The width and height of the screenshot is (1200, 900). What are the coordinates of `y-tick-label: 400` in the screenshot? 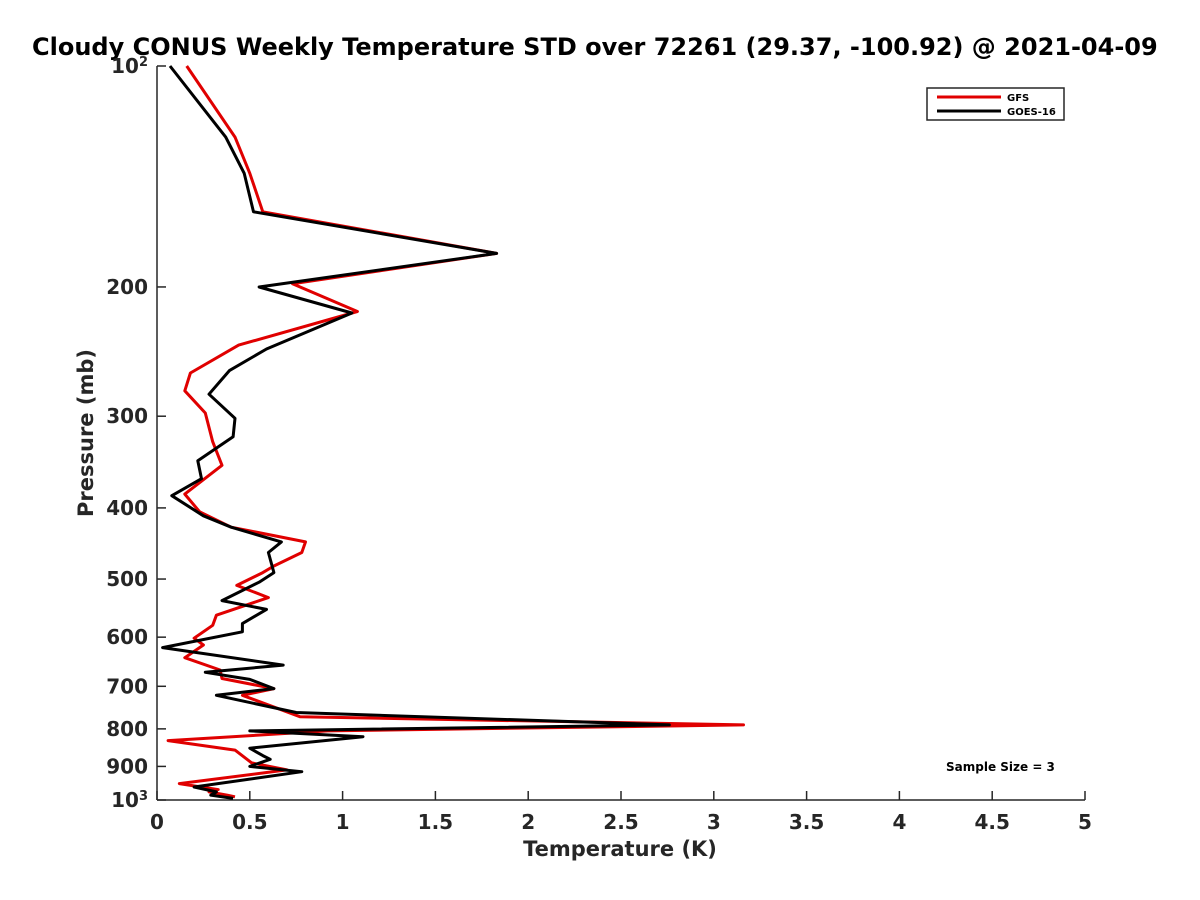 It's located at (127, 508).